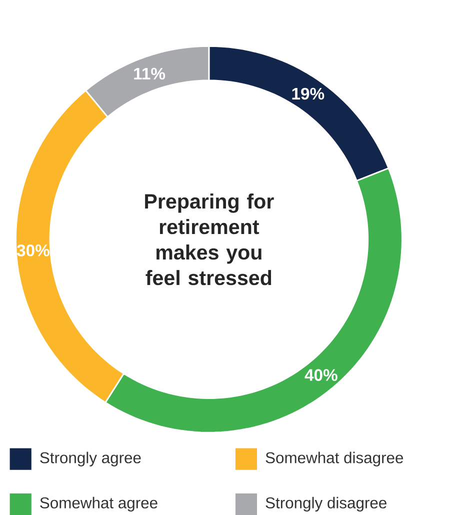 Image resolution: width=453 pixels, height=515 pixels. What do you see at coordinates (149, 74) in the screenshot?
I see `data-label: 11%` at bounding box center [149, 74].